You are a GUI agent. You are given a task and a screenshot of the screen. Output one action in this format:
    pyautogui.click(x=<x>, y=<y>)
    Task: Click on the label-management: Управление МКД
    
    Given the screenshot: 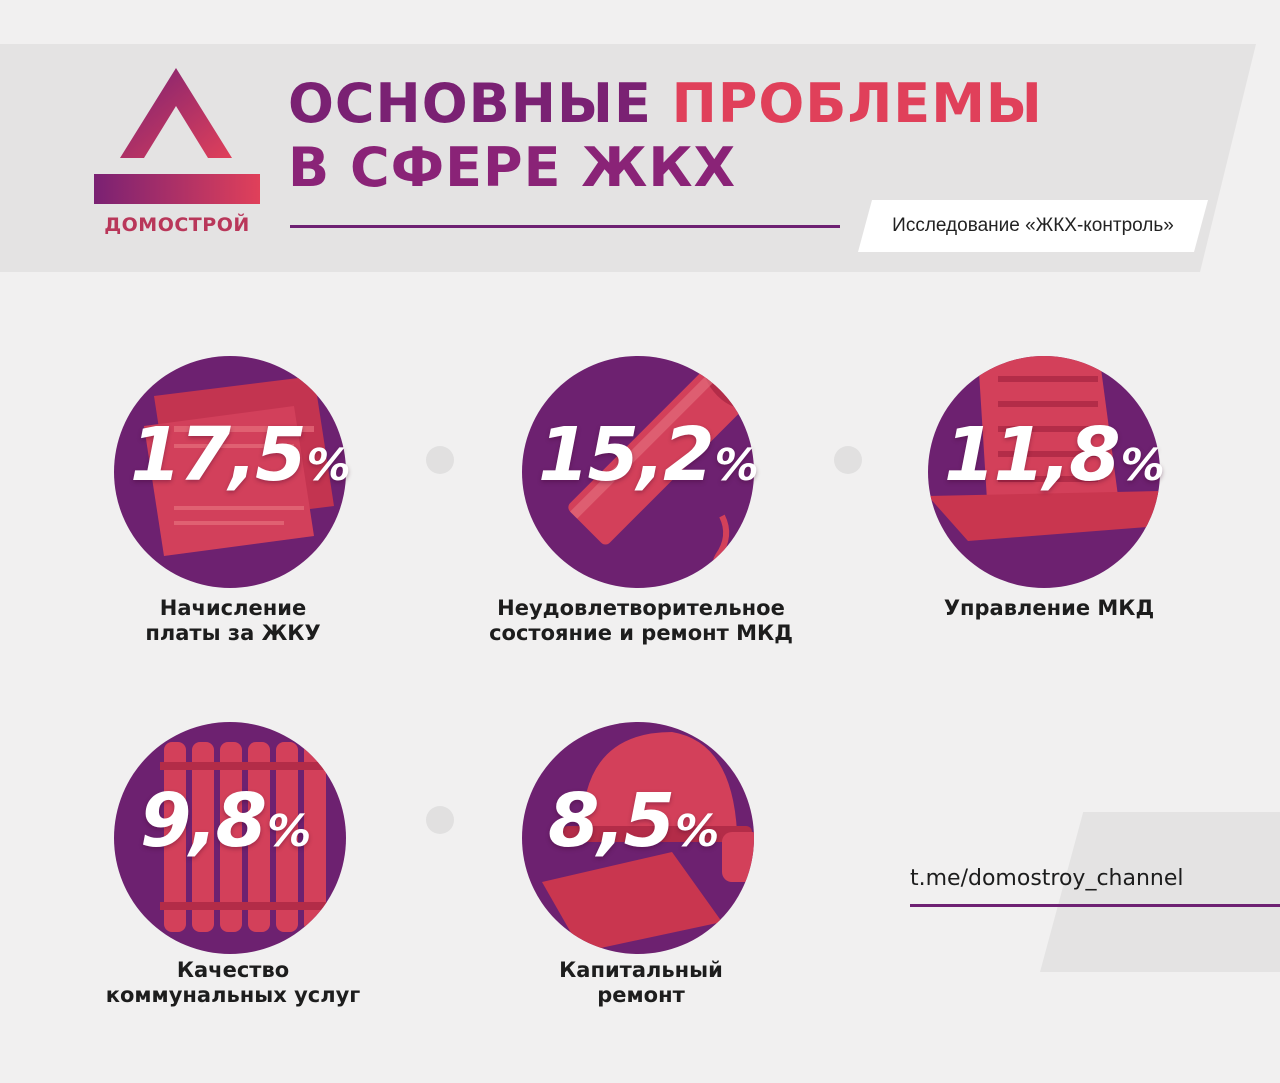 What is the action you would take?
    pyautogui.click(x=1049, y=608)
    